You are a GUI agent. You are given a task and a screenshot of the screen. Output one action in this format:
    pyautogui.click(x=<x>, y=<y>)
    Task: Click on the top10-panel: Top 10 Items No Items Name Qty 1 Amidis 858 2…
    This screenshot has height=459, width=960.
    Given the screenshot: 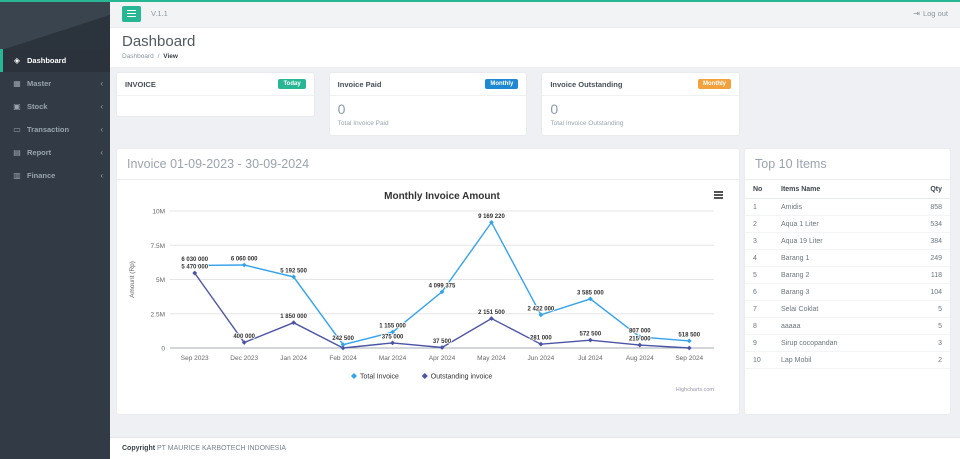 What is the action you would take?
    pyautogui.click(x=847, y=282)
    